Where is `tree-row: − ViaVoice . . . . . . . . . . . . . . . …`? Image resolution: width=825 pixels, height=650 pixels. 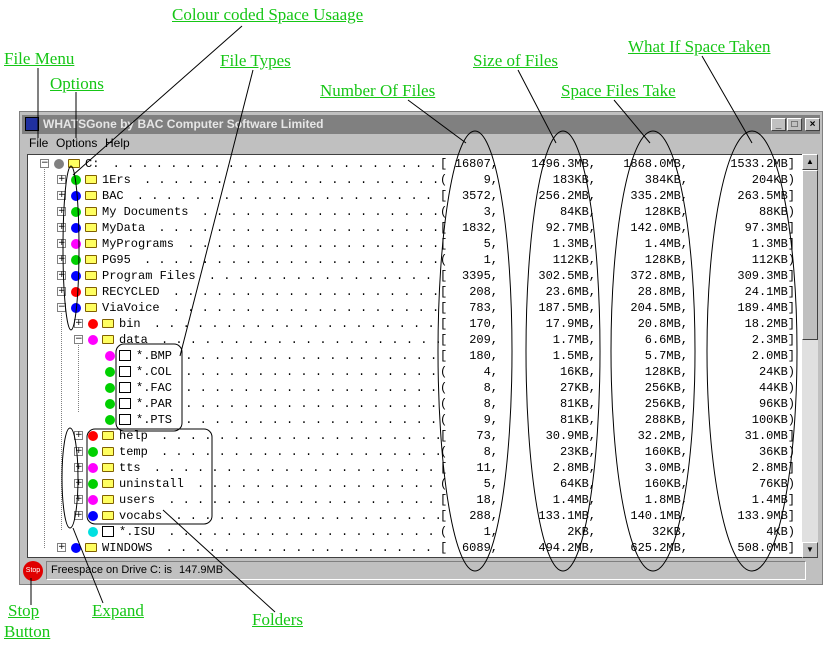
tree-row: − ViaVoice . . . . . . . . . . . . . . . … is located at coordinates (415, 308).